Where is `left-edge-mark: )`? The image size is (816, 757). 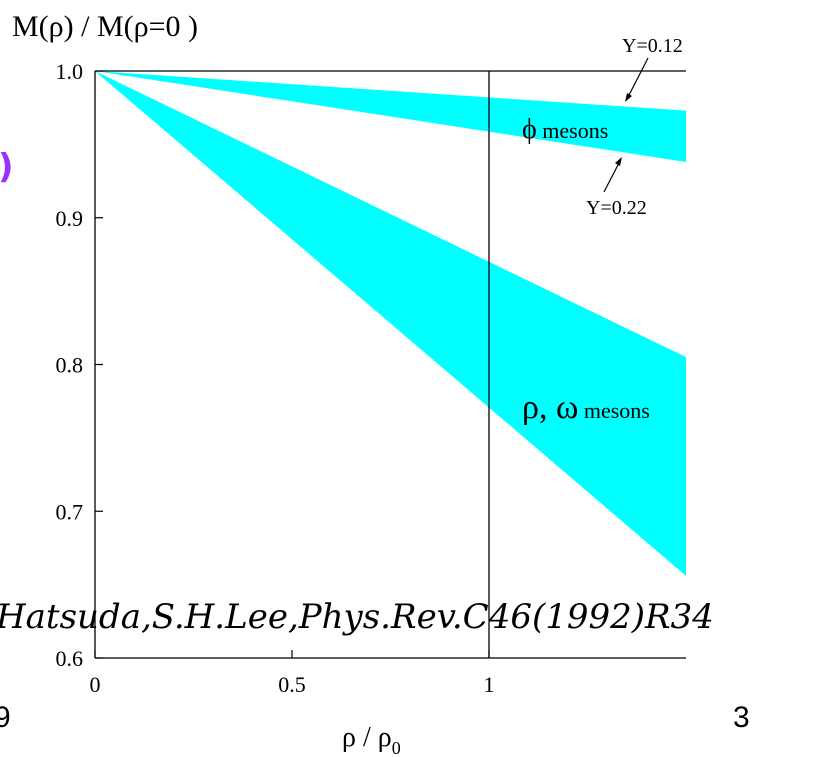 left-edge-mark: ) is located at coordinates (7, 167).